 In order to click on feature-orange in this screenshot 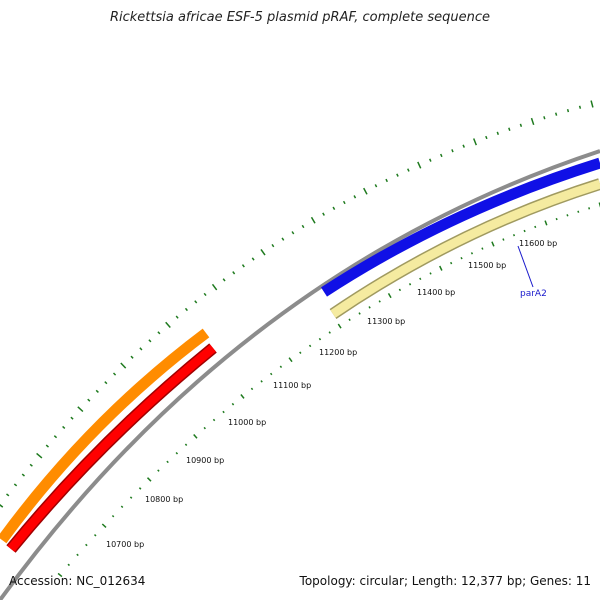, I will do `click(105, 436)`.